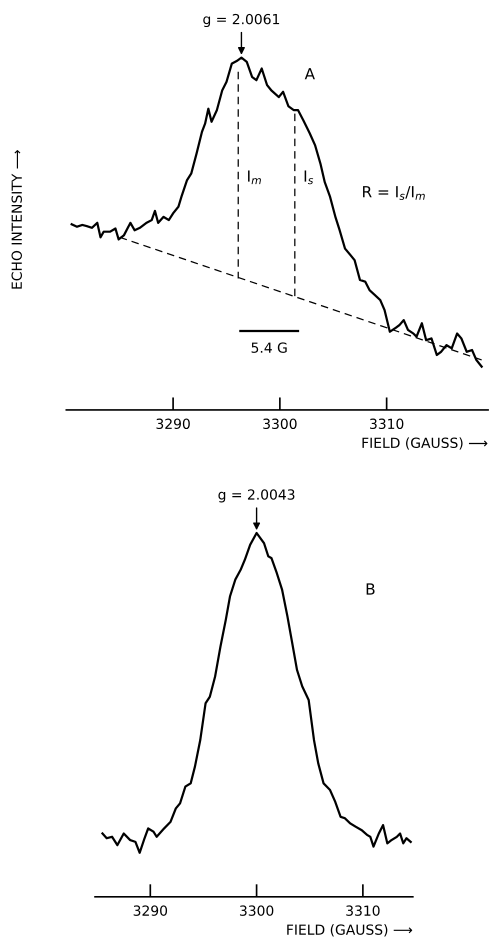  I want to click on annotation: g = 2.0043, so click(256, 495).